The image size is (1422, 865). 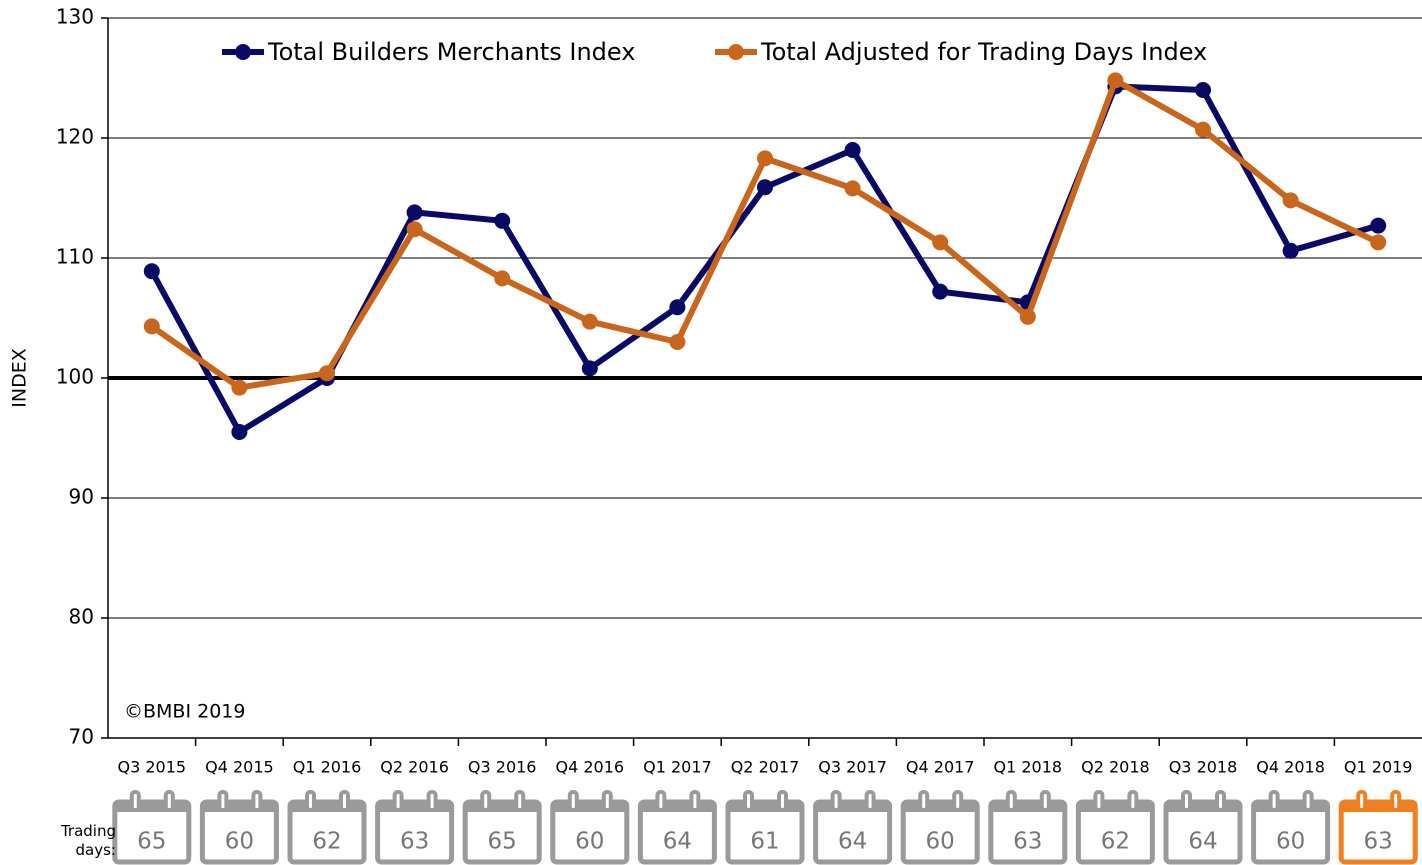 What do you see at coordinates (414, 767) in the screenshot?
I see `x-tick-label: Q2 2016` at bounding box center [414, 767].